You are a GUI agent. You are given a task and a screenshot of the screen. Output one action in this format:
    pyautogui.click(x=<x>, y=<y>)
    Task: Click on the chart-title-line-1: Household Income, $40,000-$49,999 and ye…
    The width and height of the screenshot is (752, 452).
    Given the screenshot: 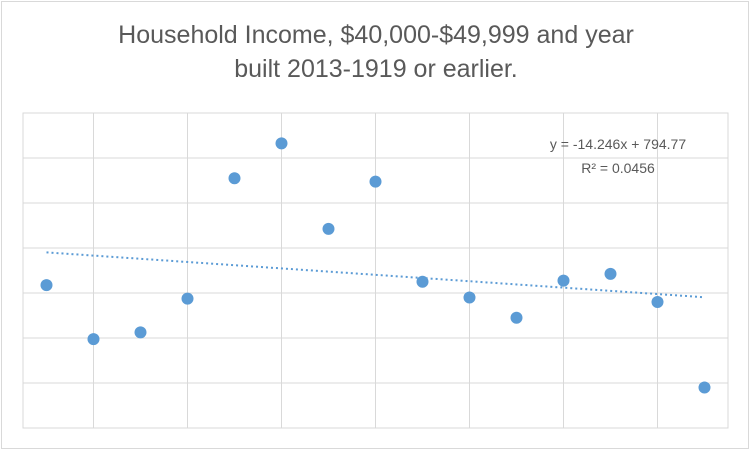 What is the action you would take?
    pyautogui.click(x=376, y=35)
    